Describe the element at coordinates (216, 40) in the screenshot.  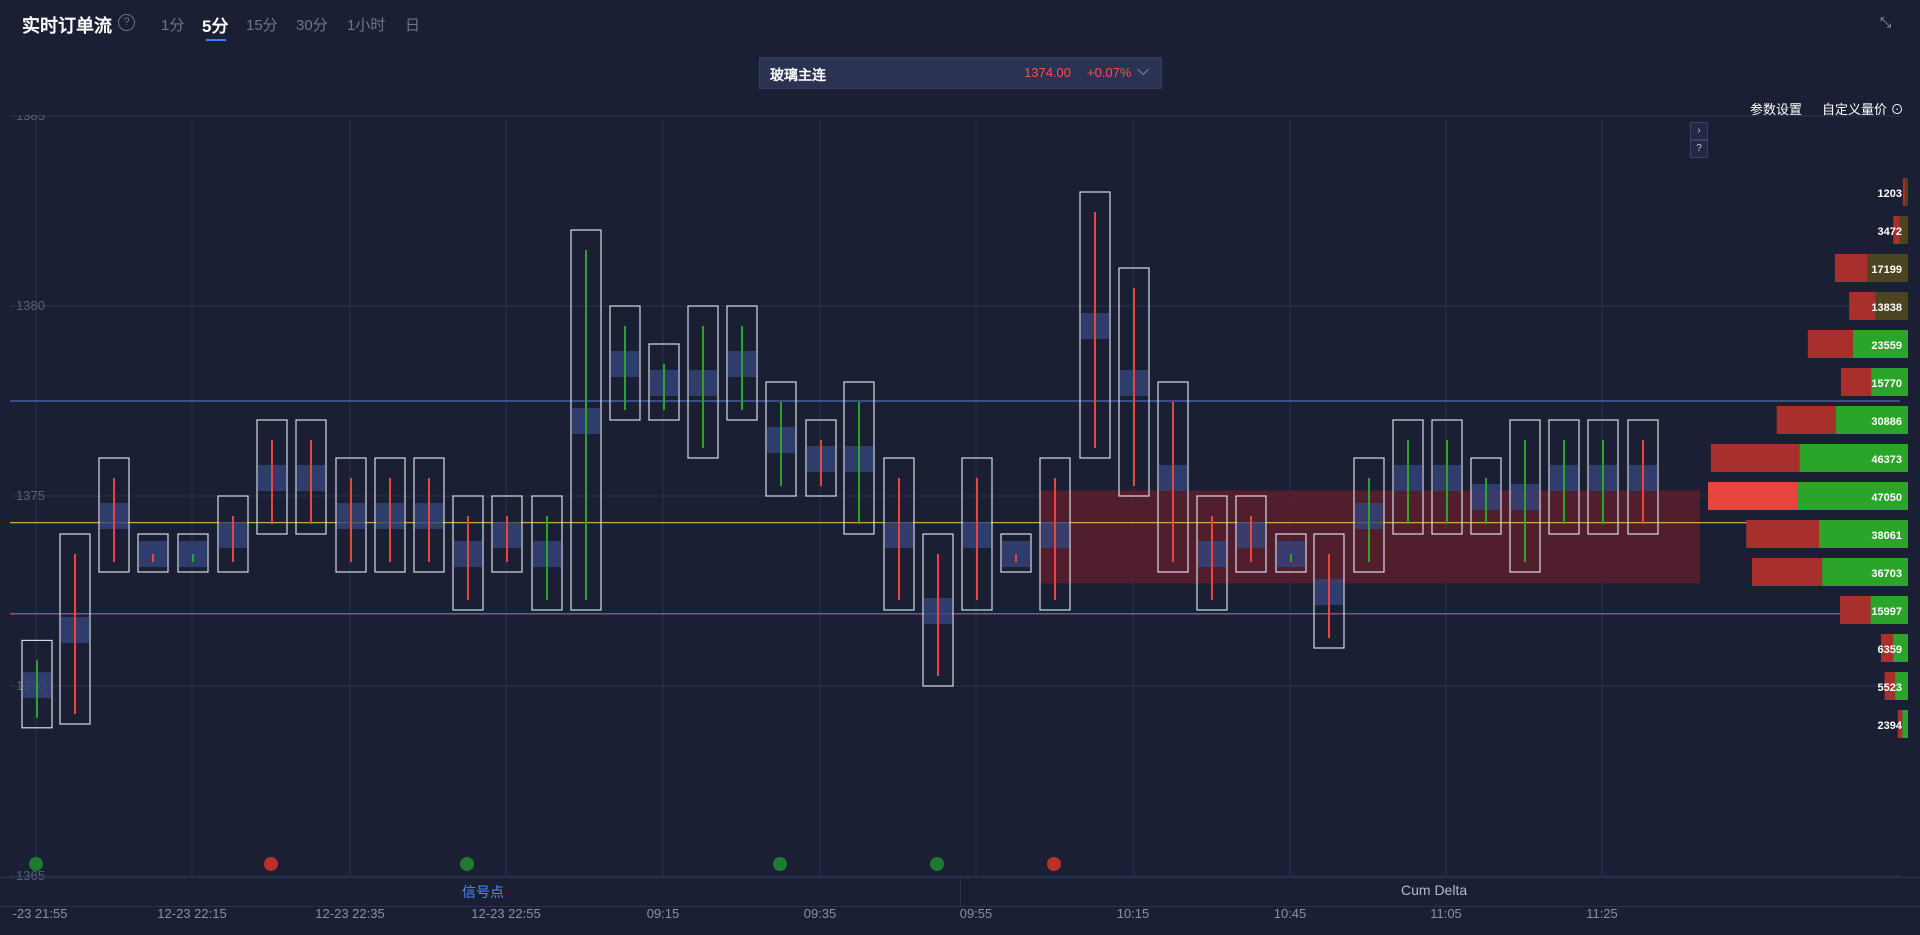
I see `active-tab-indicator` at that location.